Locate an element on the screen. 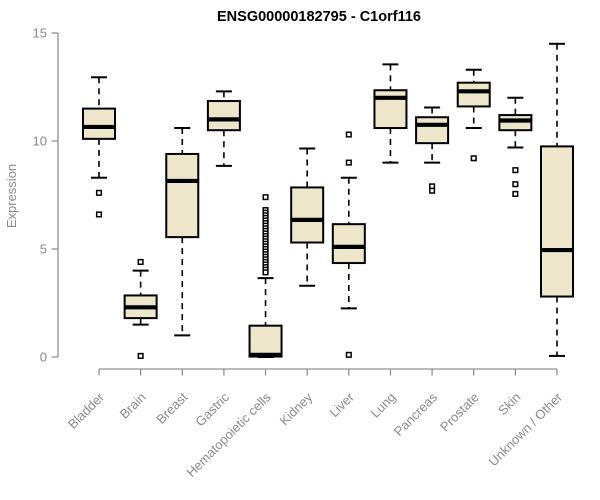 The height and width of the screenshot is (500, 600). box-gastric is located at coordinates (223, 128).